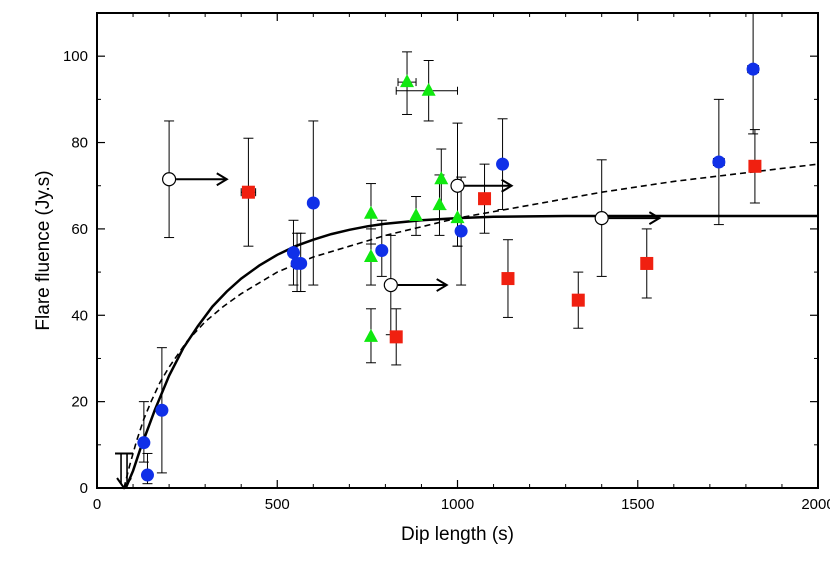 This screenshot has height=586, width=830. I want to click on x-tick-label: 500, so click(277, 504).